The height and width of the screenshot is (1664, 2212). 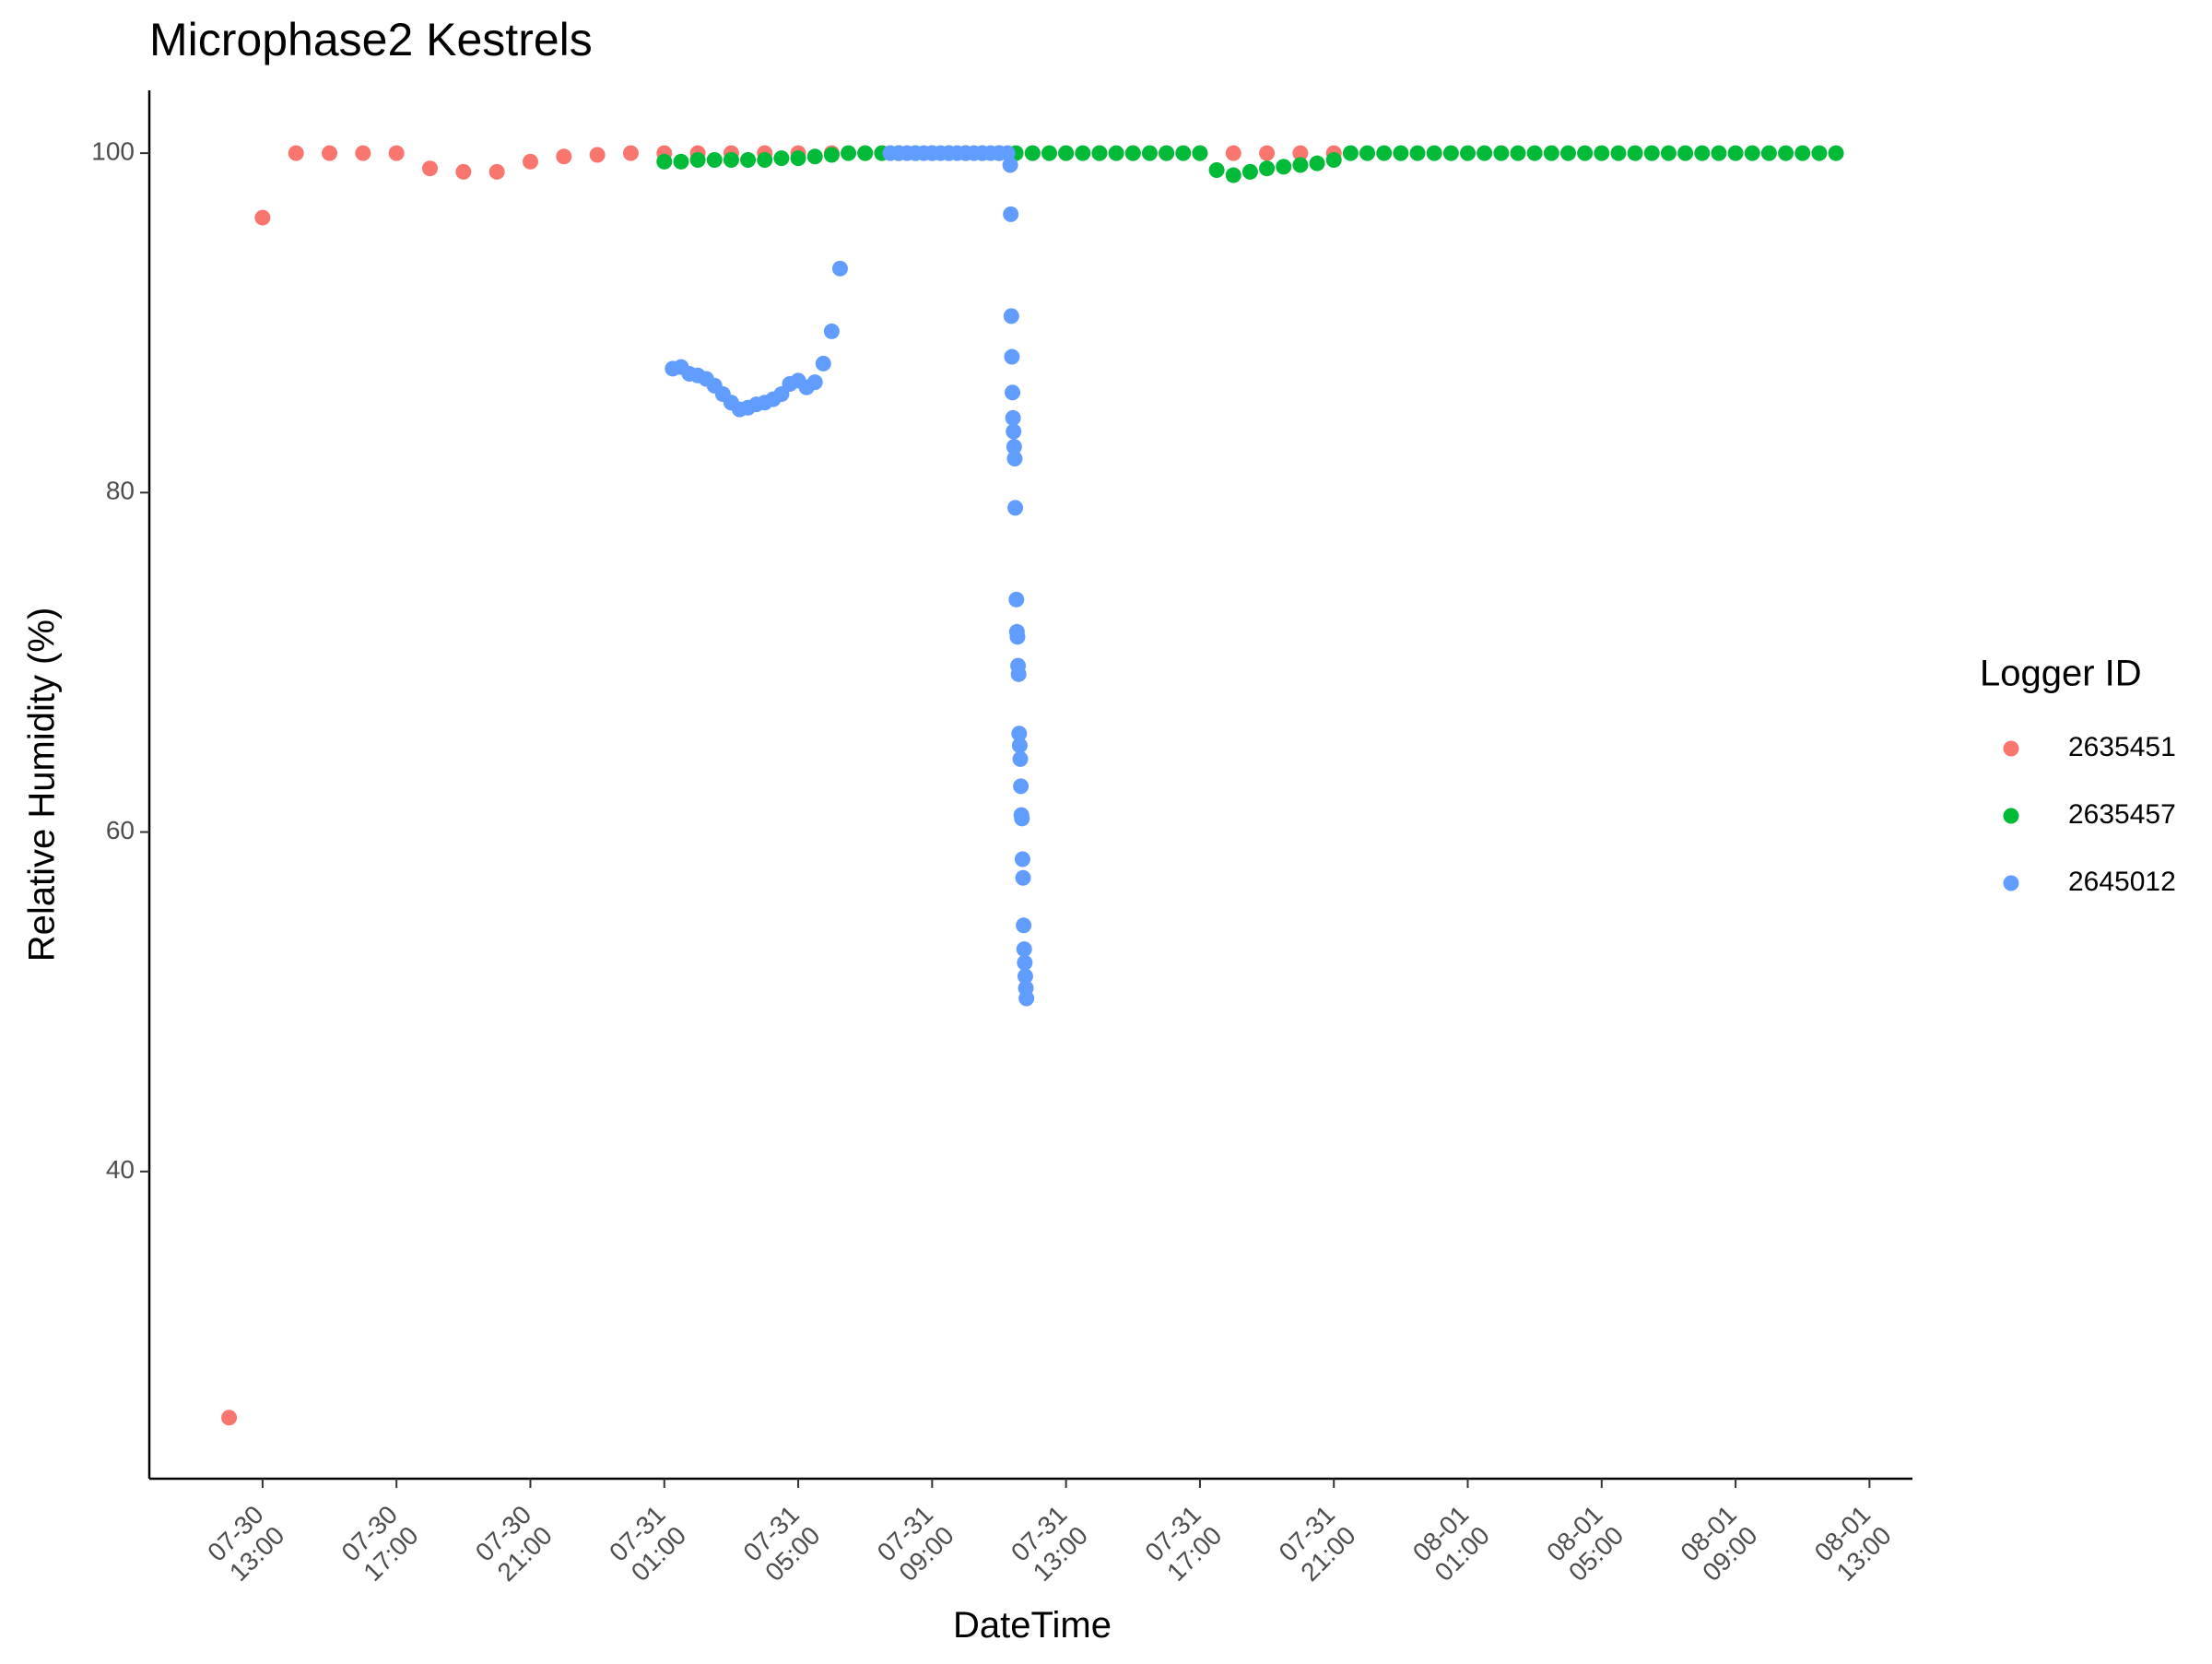 I want to click on x-tick-label: 07-3109:00, so click(x=915, y=1543).